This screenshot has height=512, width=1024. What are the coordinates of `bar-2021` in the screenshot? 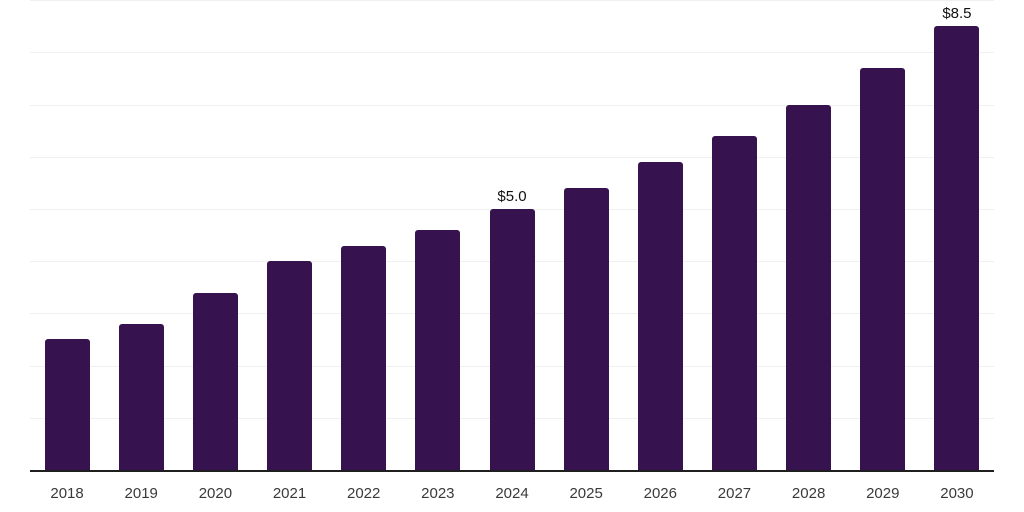 It's located at (289, 365).